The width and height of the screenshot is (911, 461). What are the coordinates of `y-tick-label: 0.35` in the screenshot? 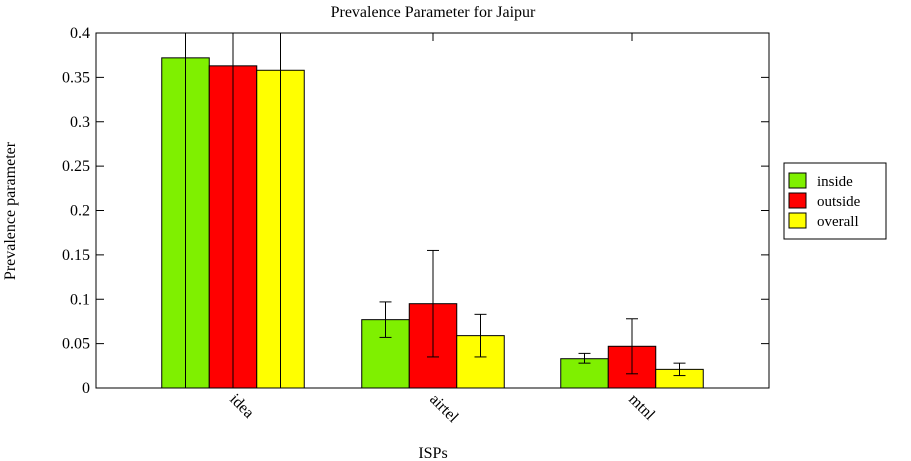 It's located at (76, 77).